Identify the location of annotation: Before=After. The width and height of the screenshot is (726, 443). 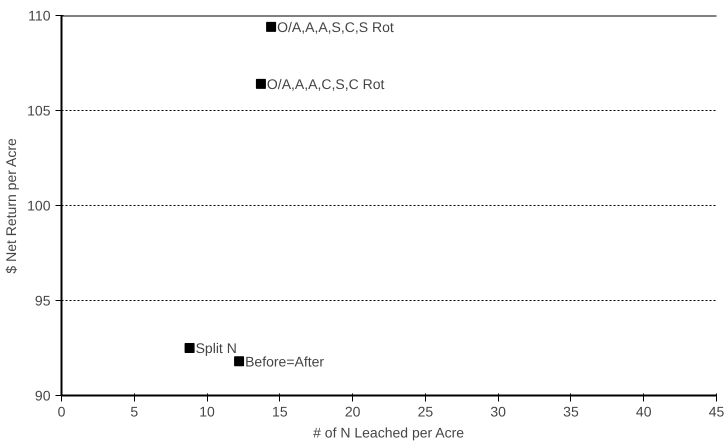
(284, 361).